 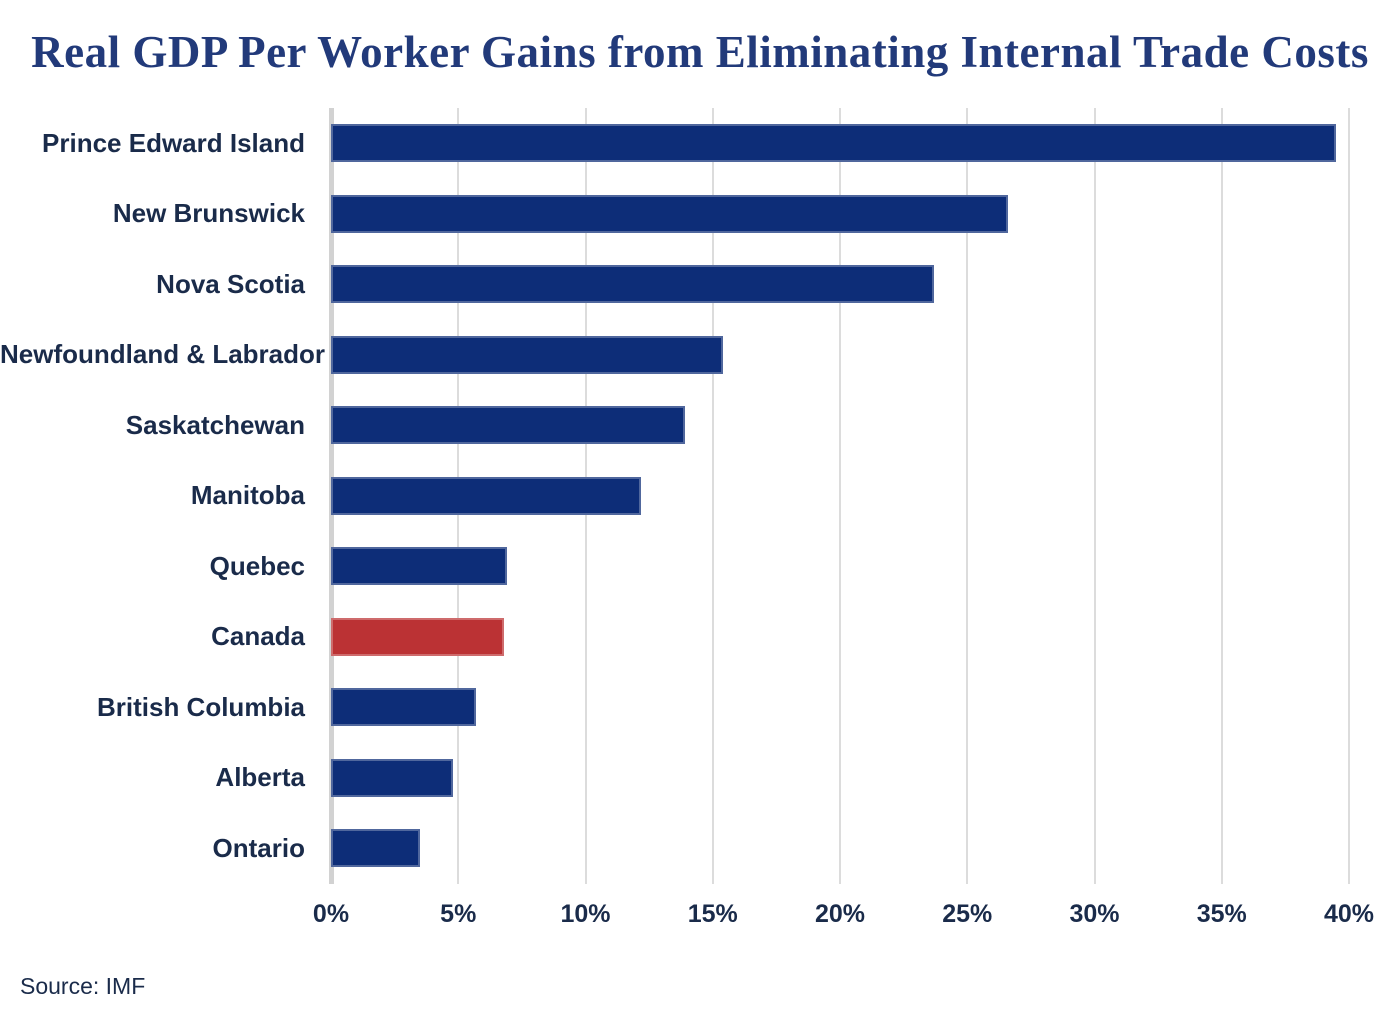 I want to click on category-label-quebec: Quebec, so click(x=257, y=565).